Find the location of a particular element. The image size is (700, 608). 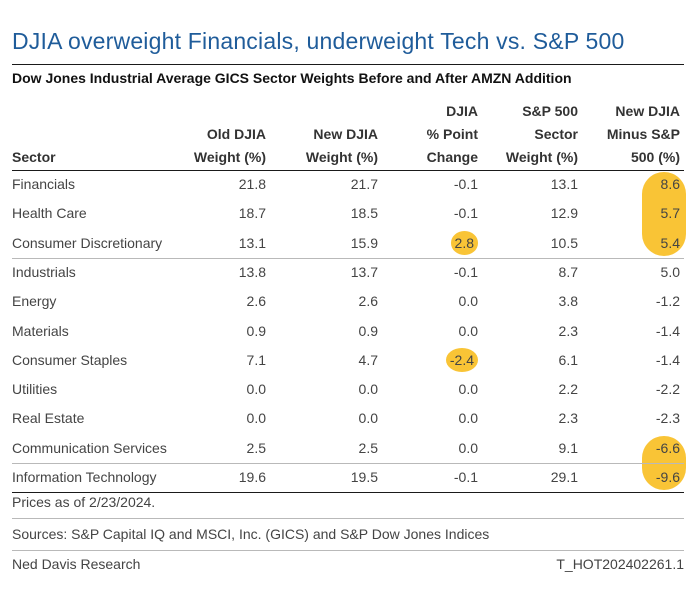

cell-sp500-weight: 3.8 is located at coordinates (568, 301).